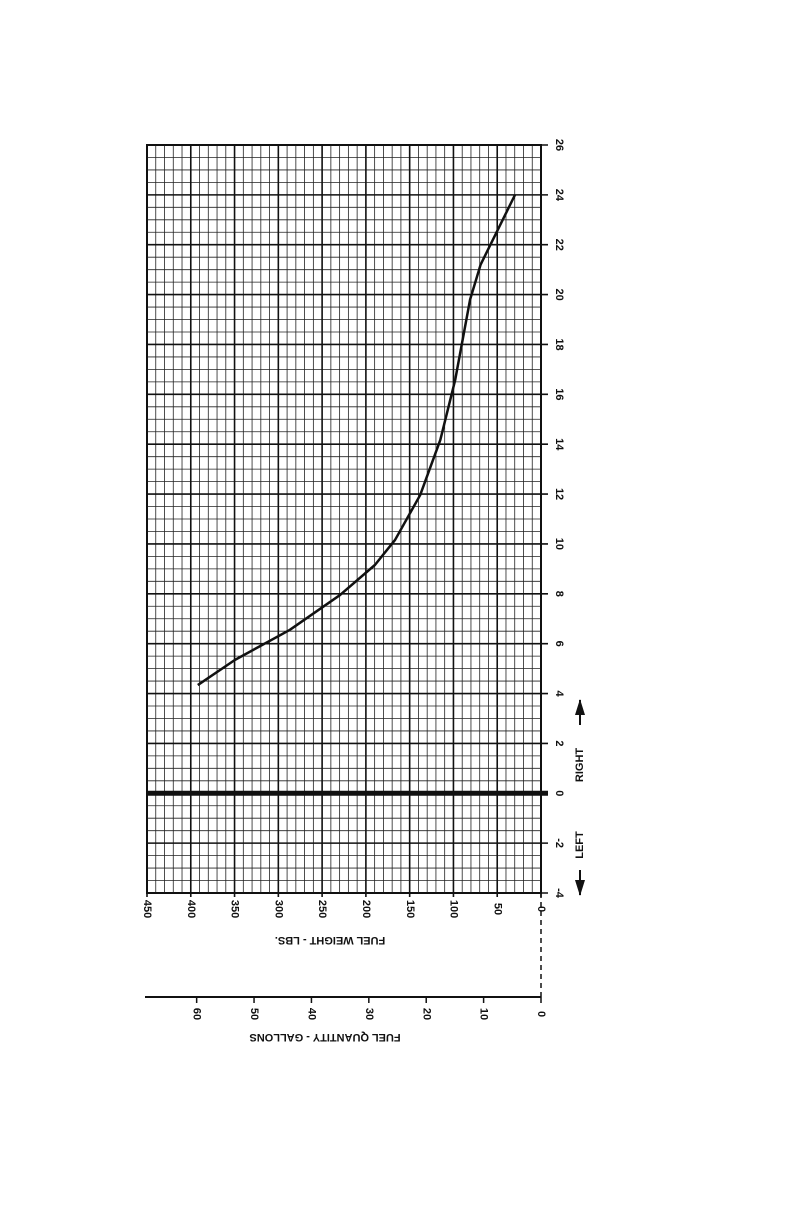  Describe the element at coordinates (497, 909) in the screenshot. I see `x-tick-label: 50` at that location.